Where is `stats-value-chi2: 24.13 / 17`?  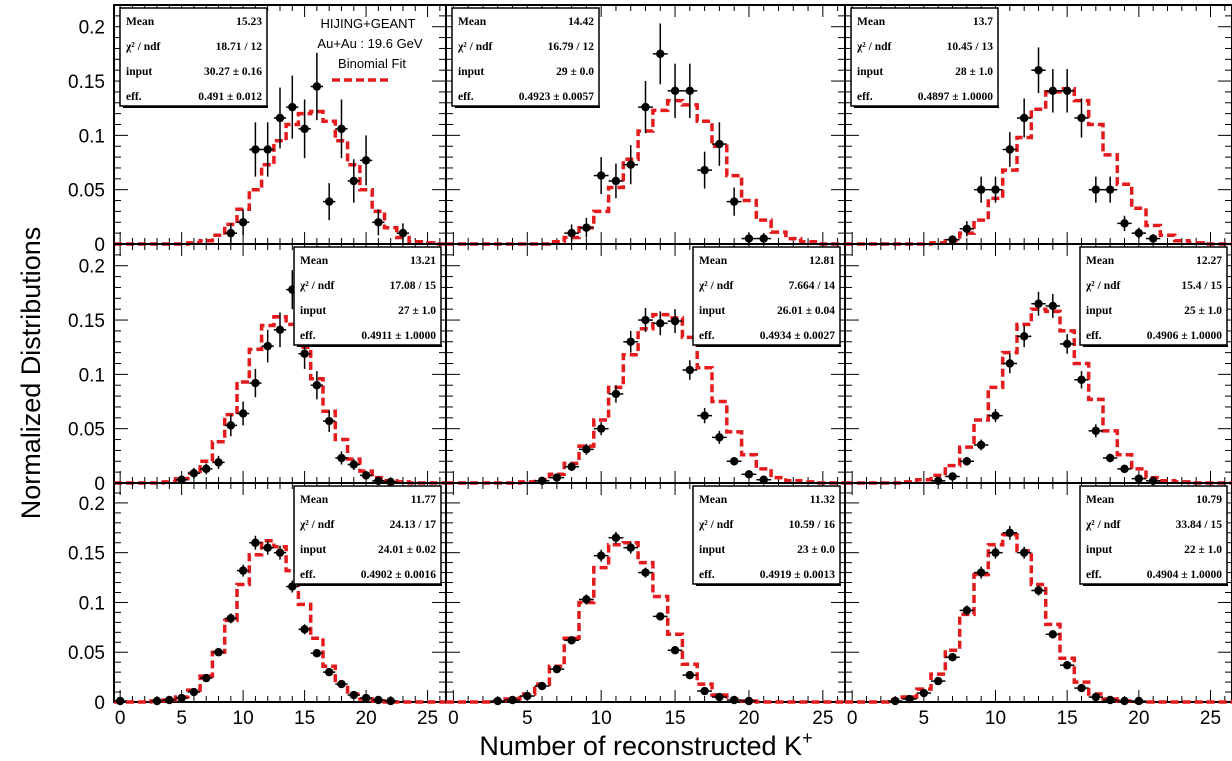 stats-value-chi2: 24.13 / 17 is located at coordinates (413, 525).